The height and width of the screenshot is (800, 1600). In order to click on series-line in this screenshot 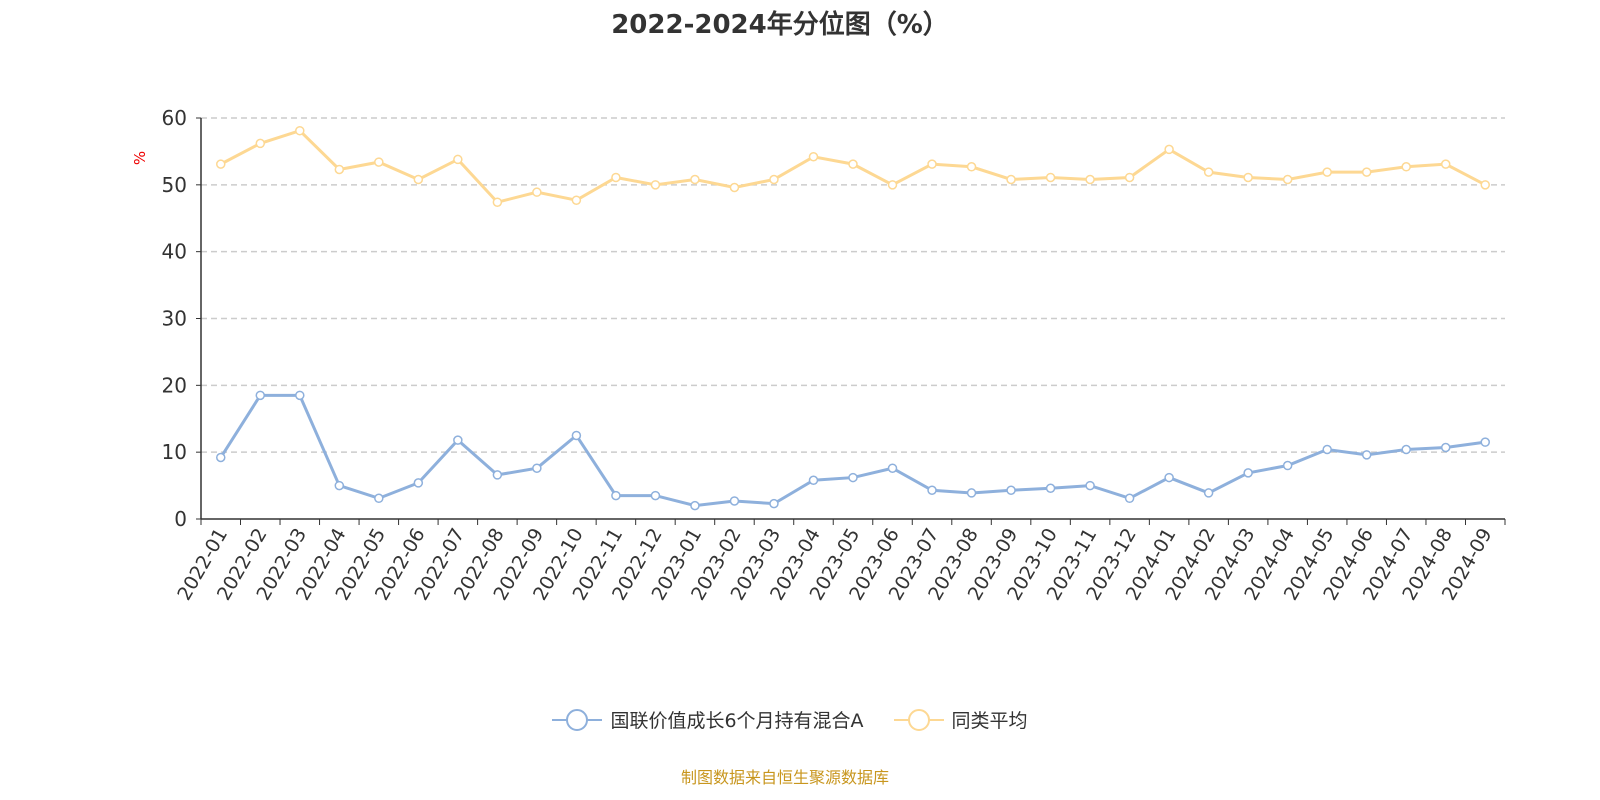, I will do `click(852, 450)`.